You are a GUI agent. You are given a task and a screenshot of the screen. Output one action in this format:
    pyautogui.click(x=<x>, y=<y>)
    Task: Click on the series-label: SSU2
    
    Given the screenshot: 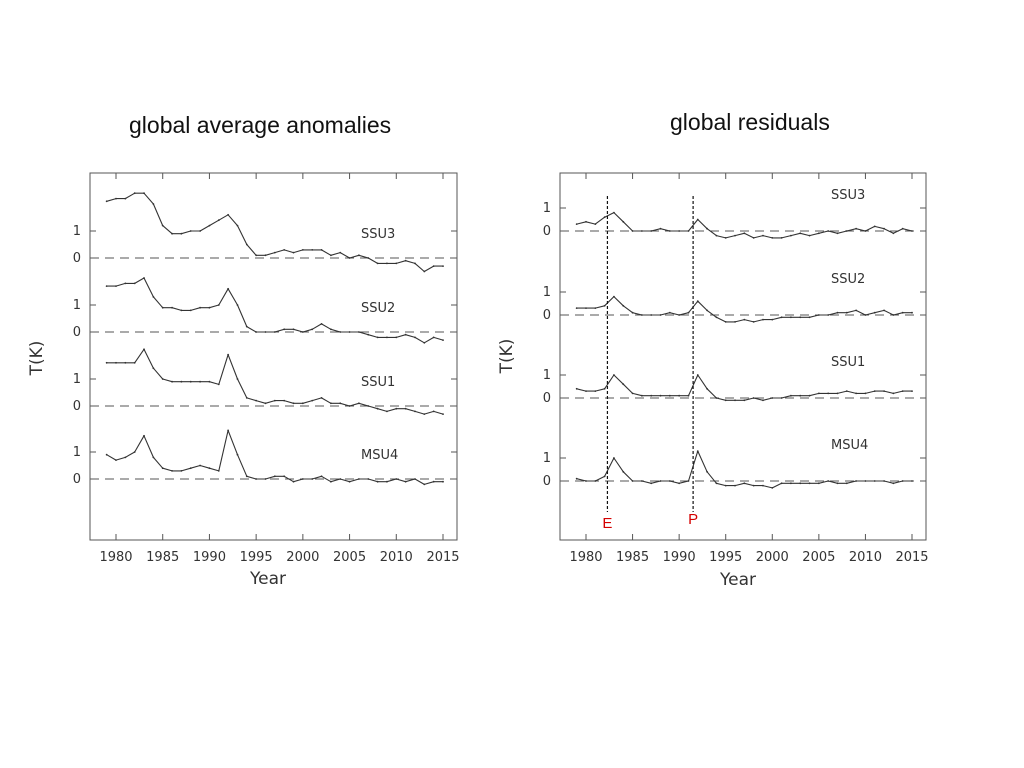 What is the action you would take?
    pyautogui.click(x=378, y=308)
    